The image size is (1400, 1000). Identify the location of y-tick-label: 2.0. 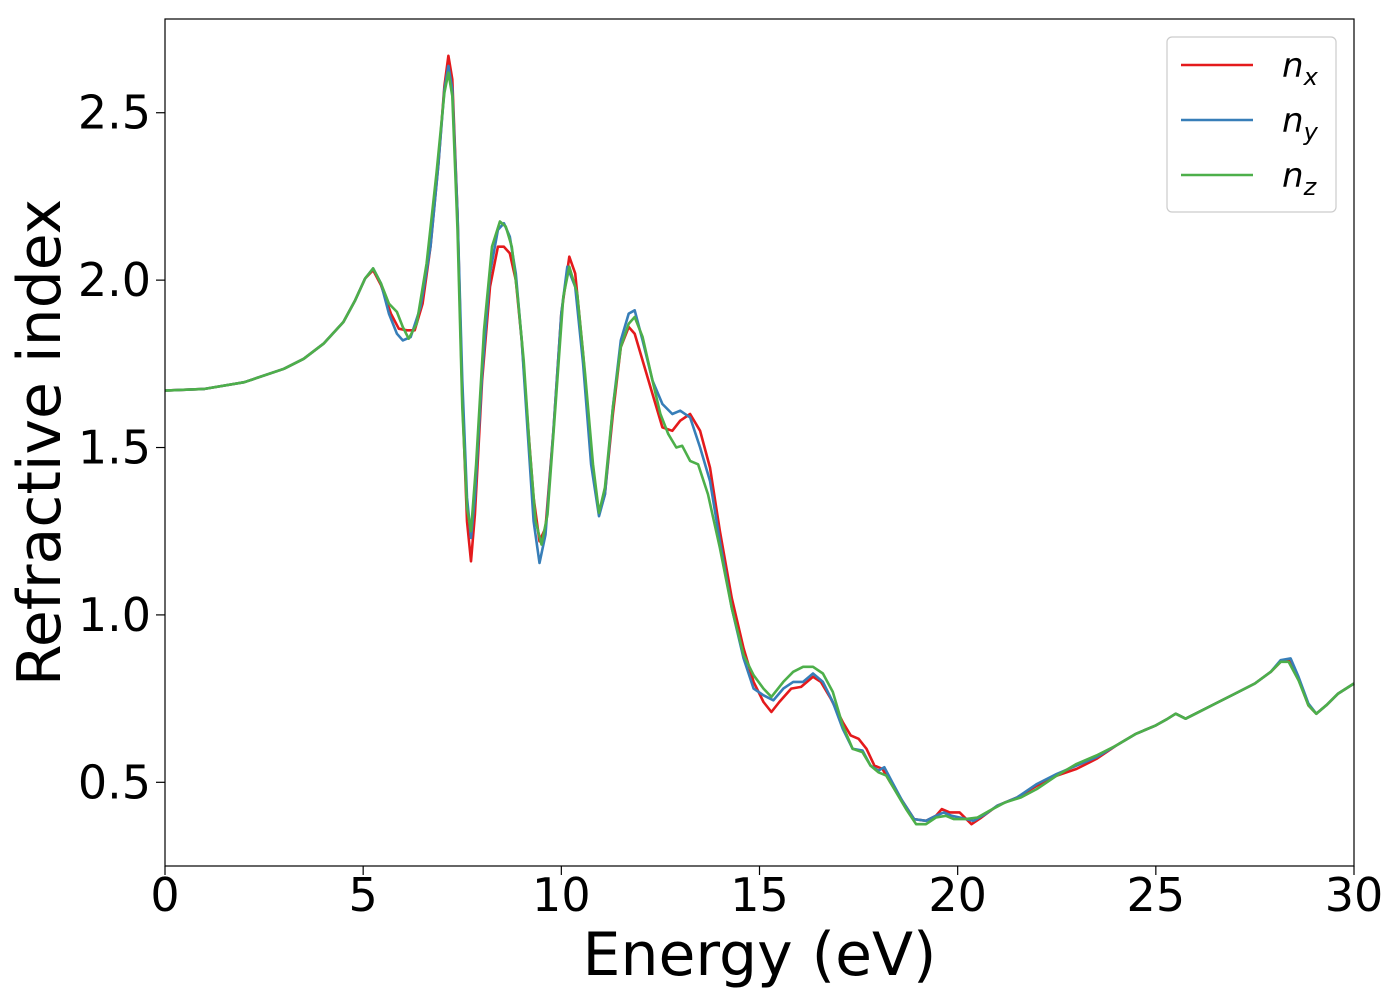
(114, 280).